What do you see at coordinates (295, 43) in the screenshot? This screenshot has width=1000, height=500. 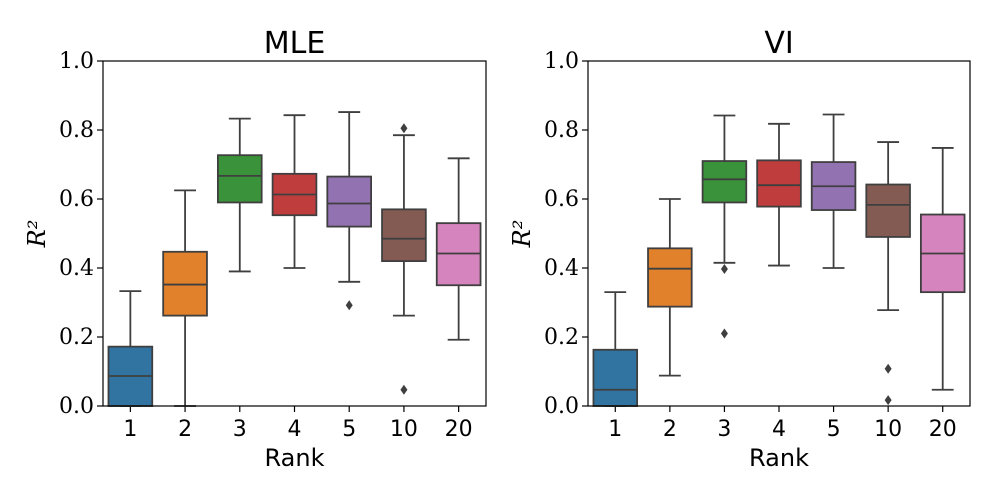 I see `chart-title: MLE` at bounding box center [295, 43].